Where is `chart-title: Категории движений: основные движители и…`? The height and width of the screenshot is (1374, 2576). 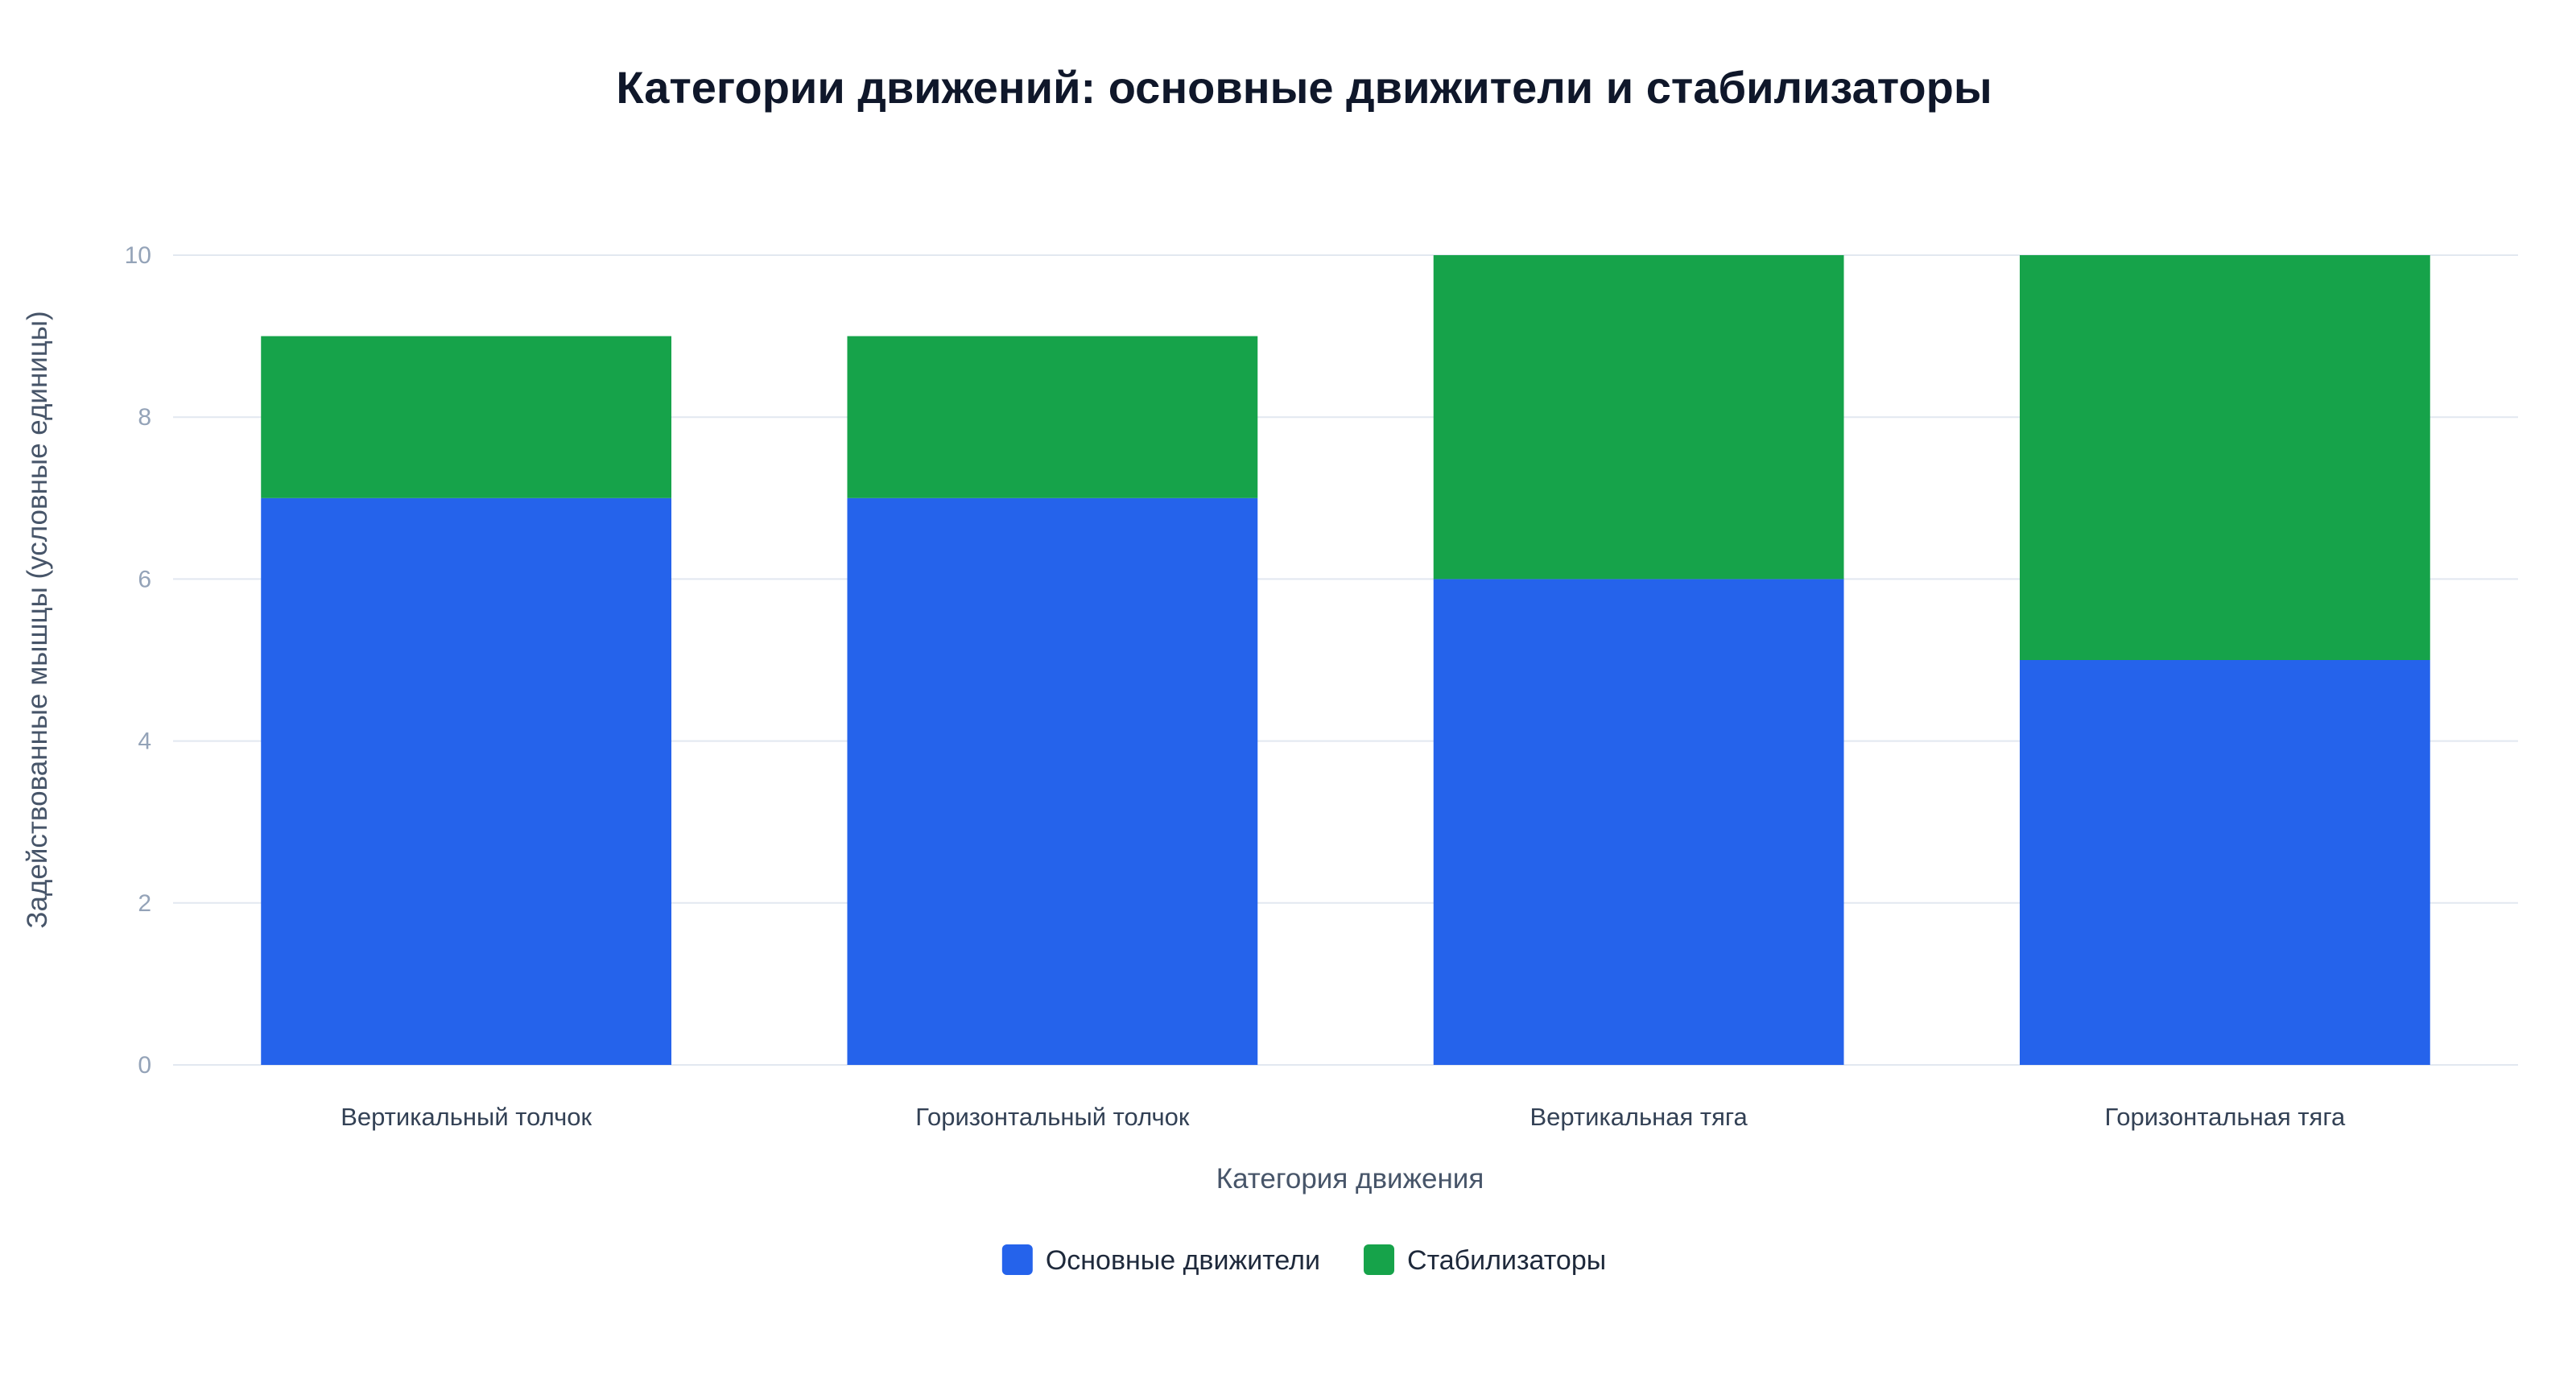 chart-title: Категории движений: основные движители и… is located at coordinates (1304, 87).